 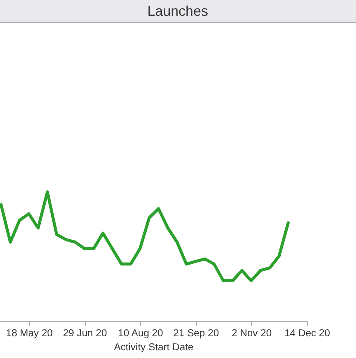 I want to click on x-tick-label: 21 Sep 20, so click(x=197, y=334).